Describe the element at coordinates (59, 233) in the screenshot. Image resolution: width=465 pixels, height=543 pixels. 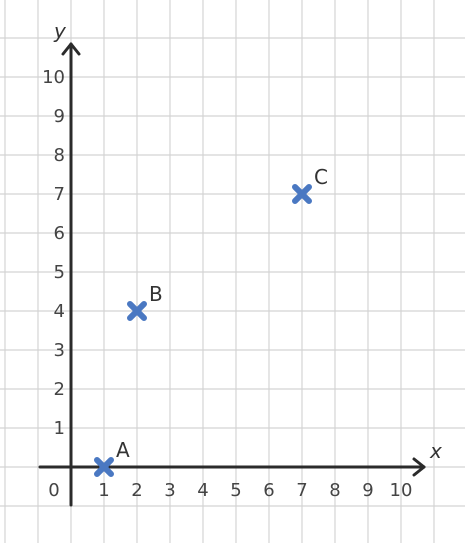
I see `y-tick-label: 6` at that location.